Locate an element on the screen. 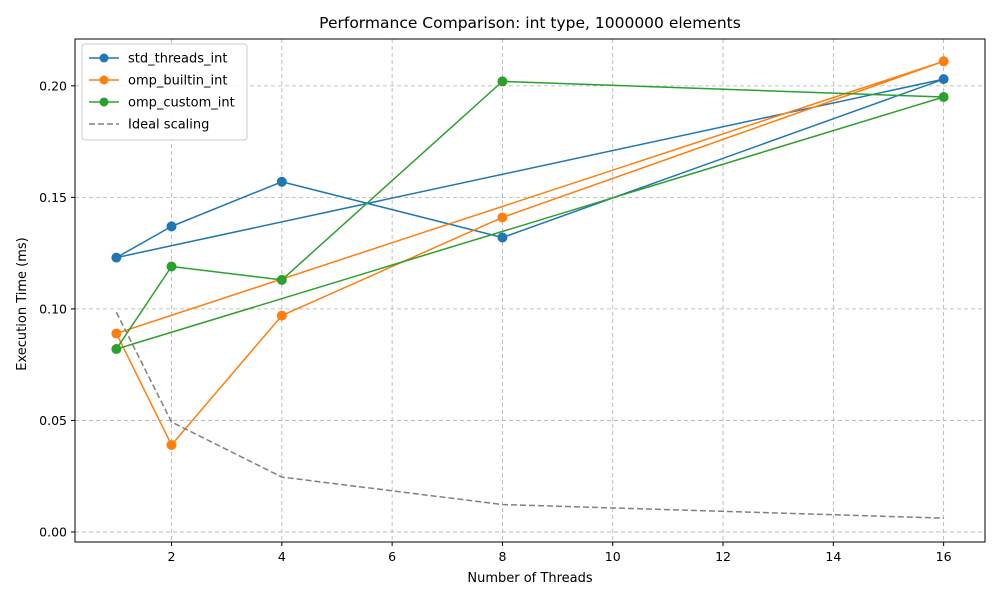  y-tick-label: 0.15 is located at coordinates (53, 197).